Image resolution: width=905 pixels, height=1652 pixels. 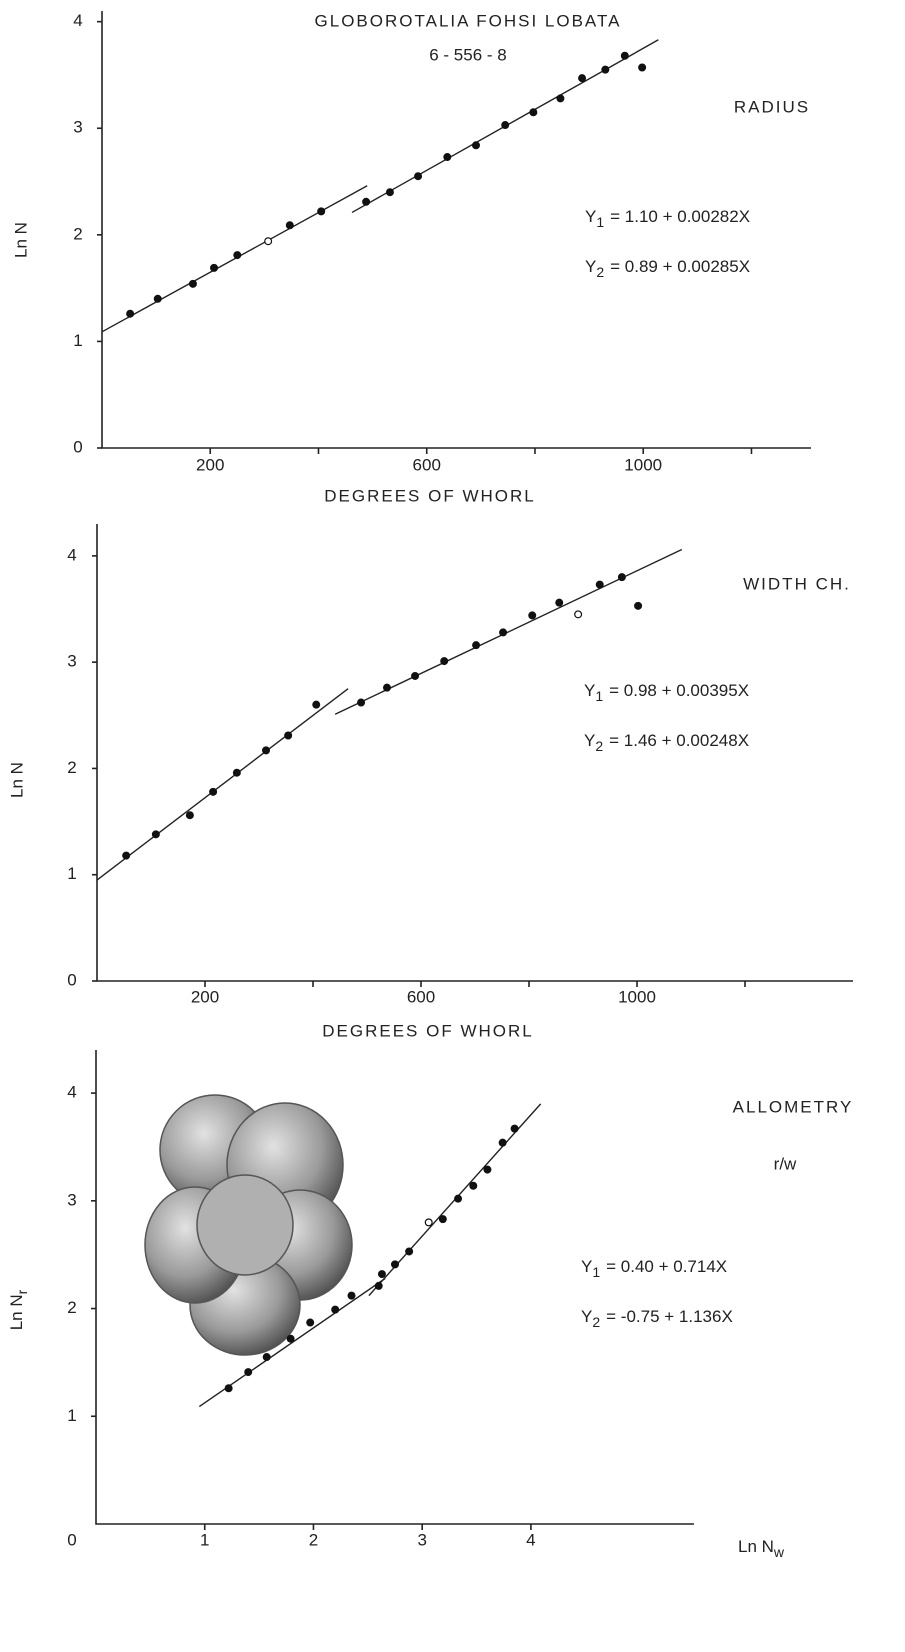 What do you see at coordinates (530, 1539) in the screenshot?
I see `x-tick-label: 4` at bounding box center [530, 1539].